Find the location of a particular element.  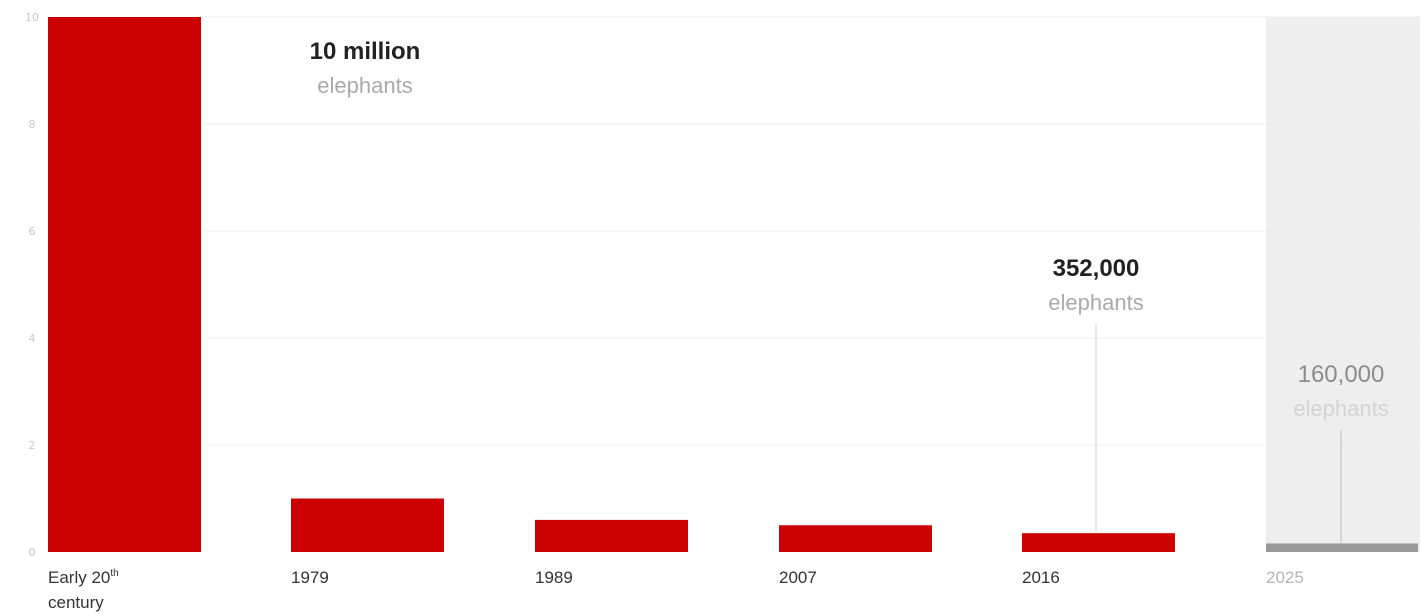

annotation-leaders is located at coordinates (1218, 433).